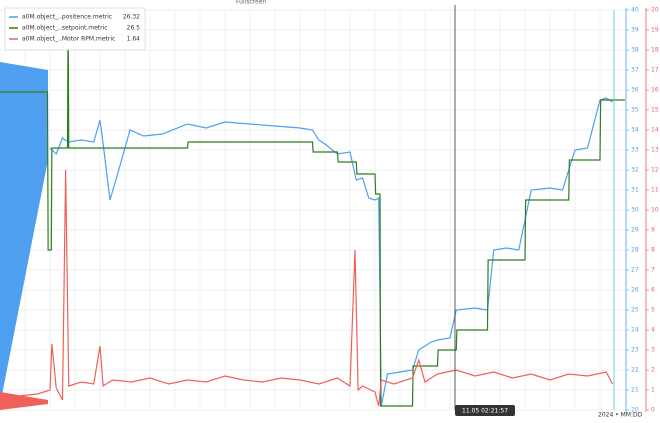 The height and width of the screenshot is (423, 660). What do you see at coordinates (635, 30) in the screenshot?
I see `y-tick-label: 39` at bounding box center [635, 30].